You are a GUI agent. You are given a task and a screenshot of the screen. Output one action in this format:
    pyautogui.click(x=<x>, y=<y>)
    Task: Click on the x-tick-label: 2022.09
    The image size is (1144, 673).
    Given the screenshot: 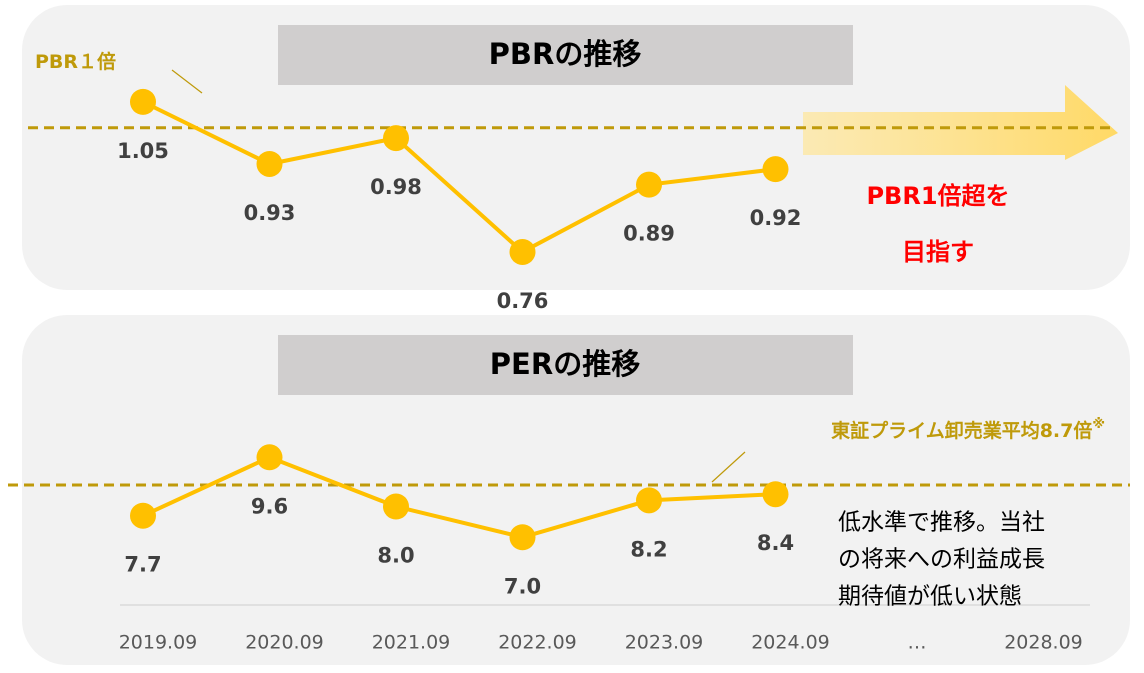 What is the action you would take?
    pyautogui.click(x=537, y=643)
    